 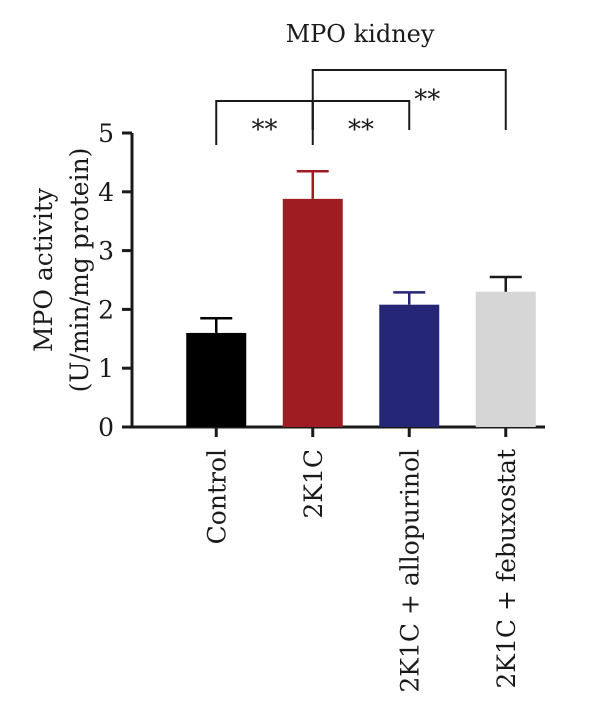 What do you see at coordinates (79, 270) in the screenshot?
I see `y-axis-label-line2: (U/min/mg protein)` at bounding box center [79, 270].